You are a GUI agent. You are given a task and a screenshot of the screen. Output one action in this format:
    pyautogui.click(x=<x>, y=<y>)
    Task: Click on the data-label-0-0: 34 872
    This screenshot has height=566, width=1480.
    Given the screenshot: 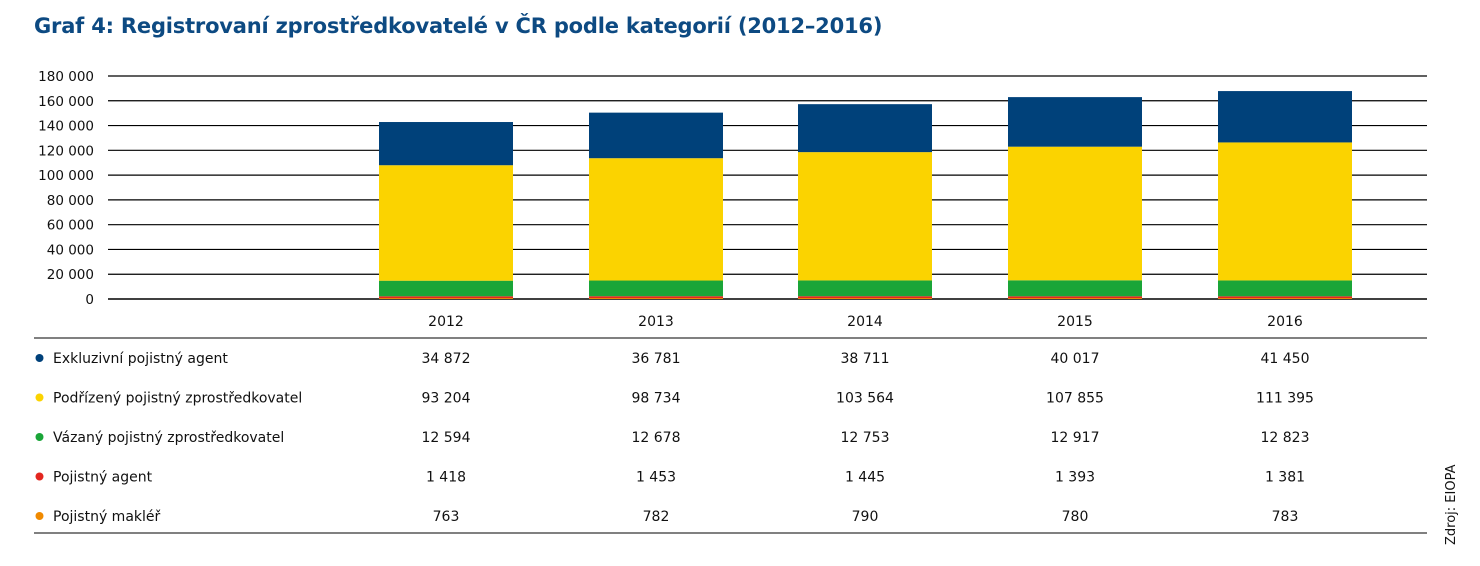 What is the action you would take?
    pyautogui.click(x=446, y=359)
    